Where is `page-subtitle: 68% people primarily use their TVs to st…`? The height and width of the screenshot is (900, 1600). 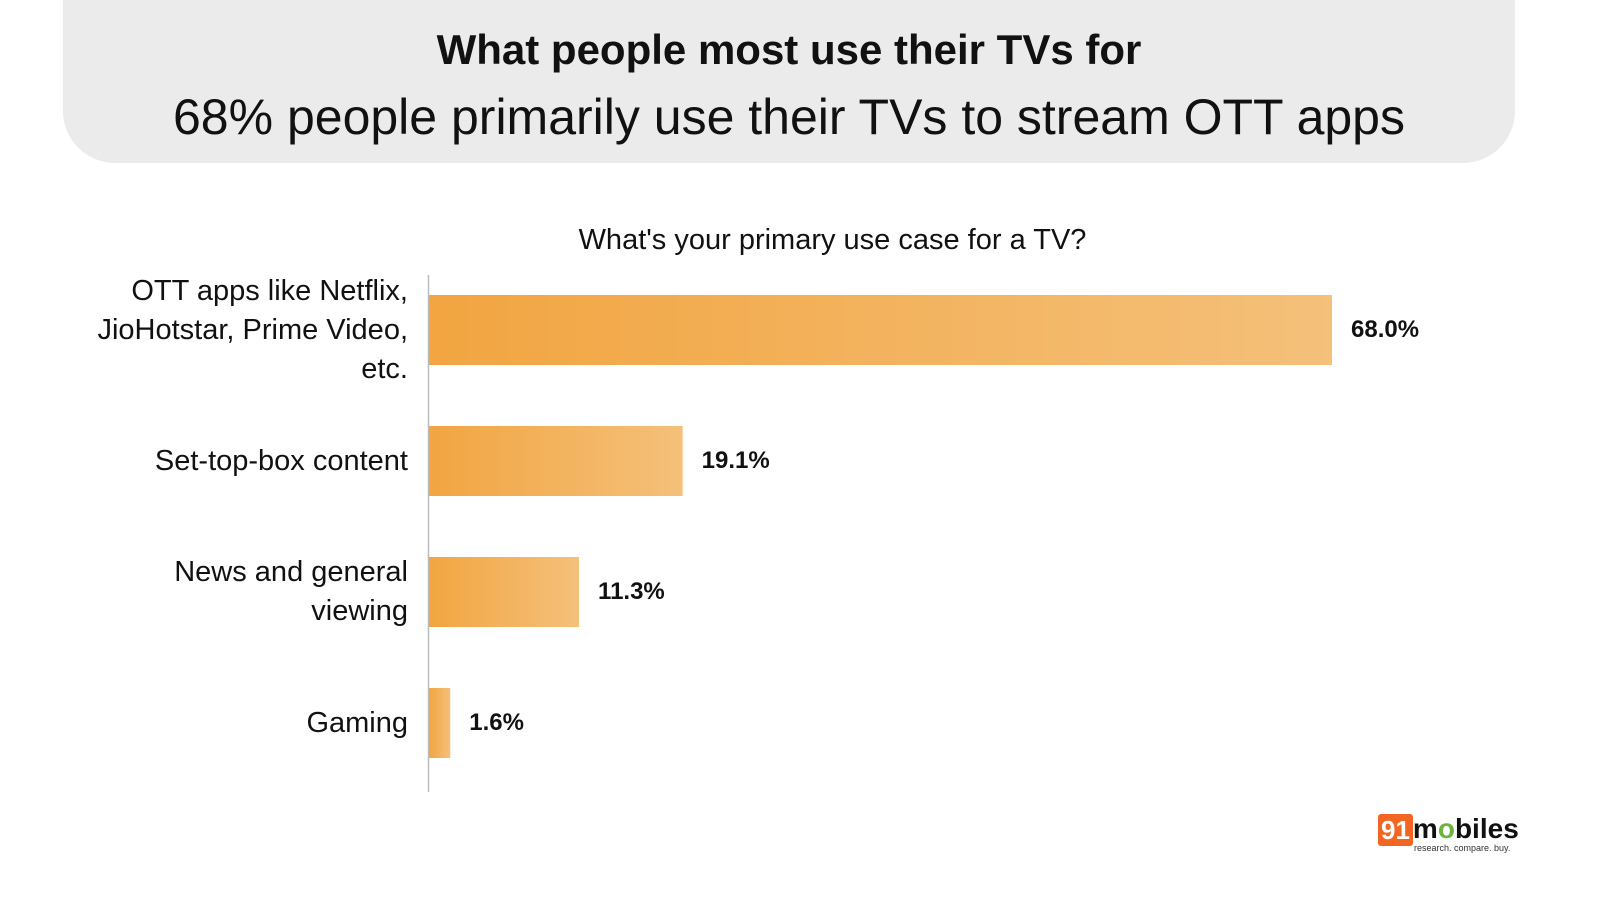
page-subtitle: 68% people primarily use their TVs to st… is located at coordinates (788, 117).